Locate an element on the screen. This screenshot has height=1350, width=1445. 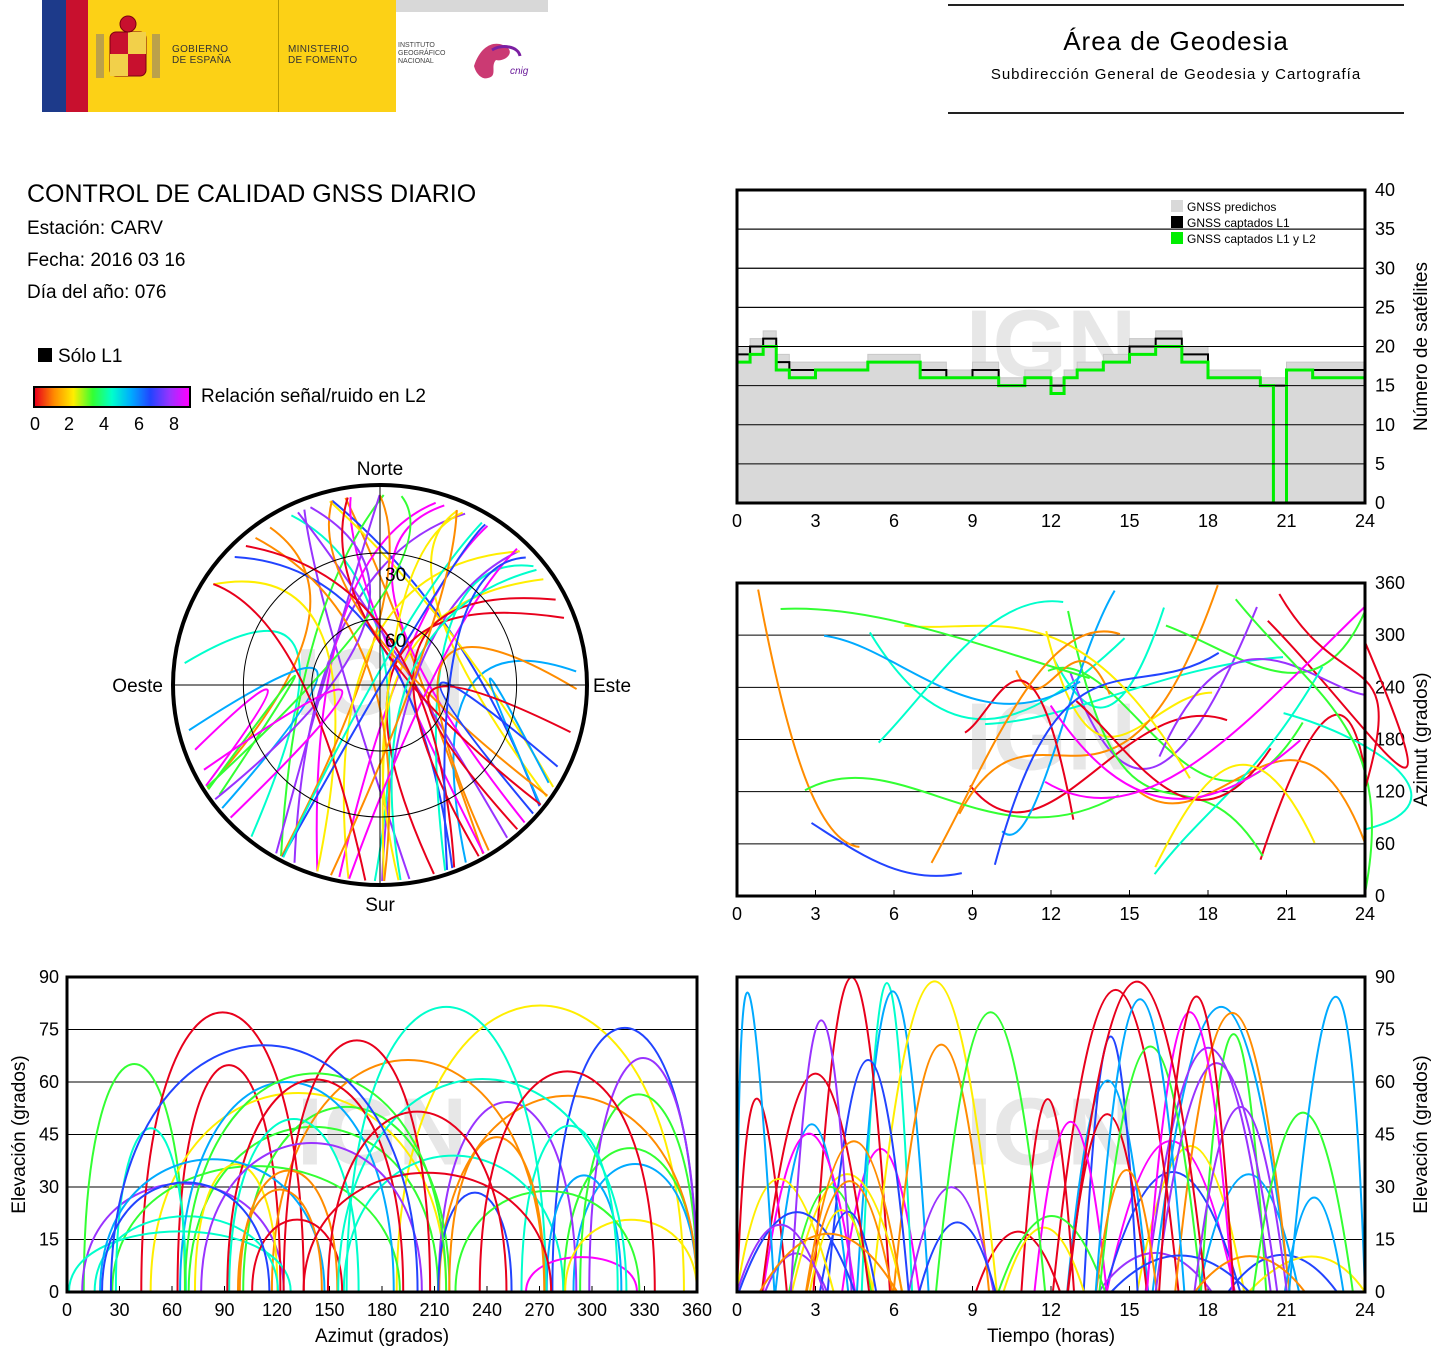
x-axis-label: Azimut (grados) is located at coordinates (382, 1336).